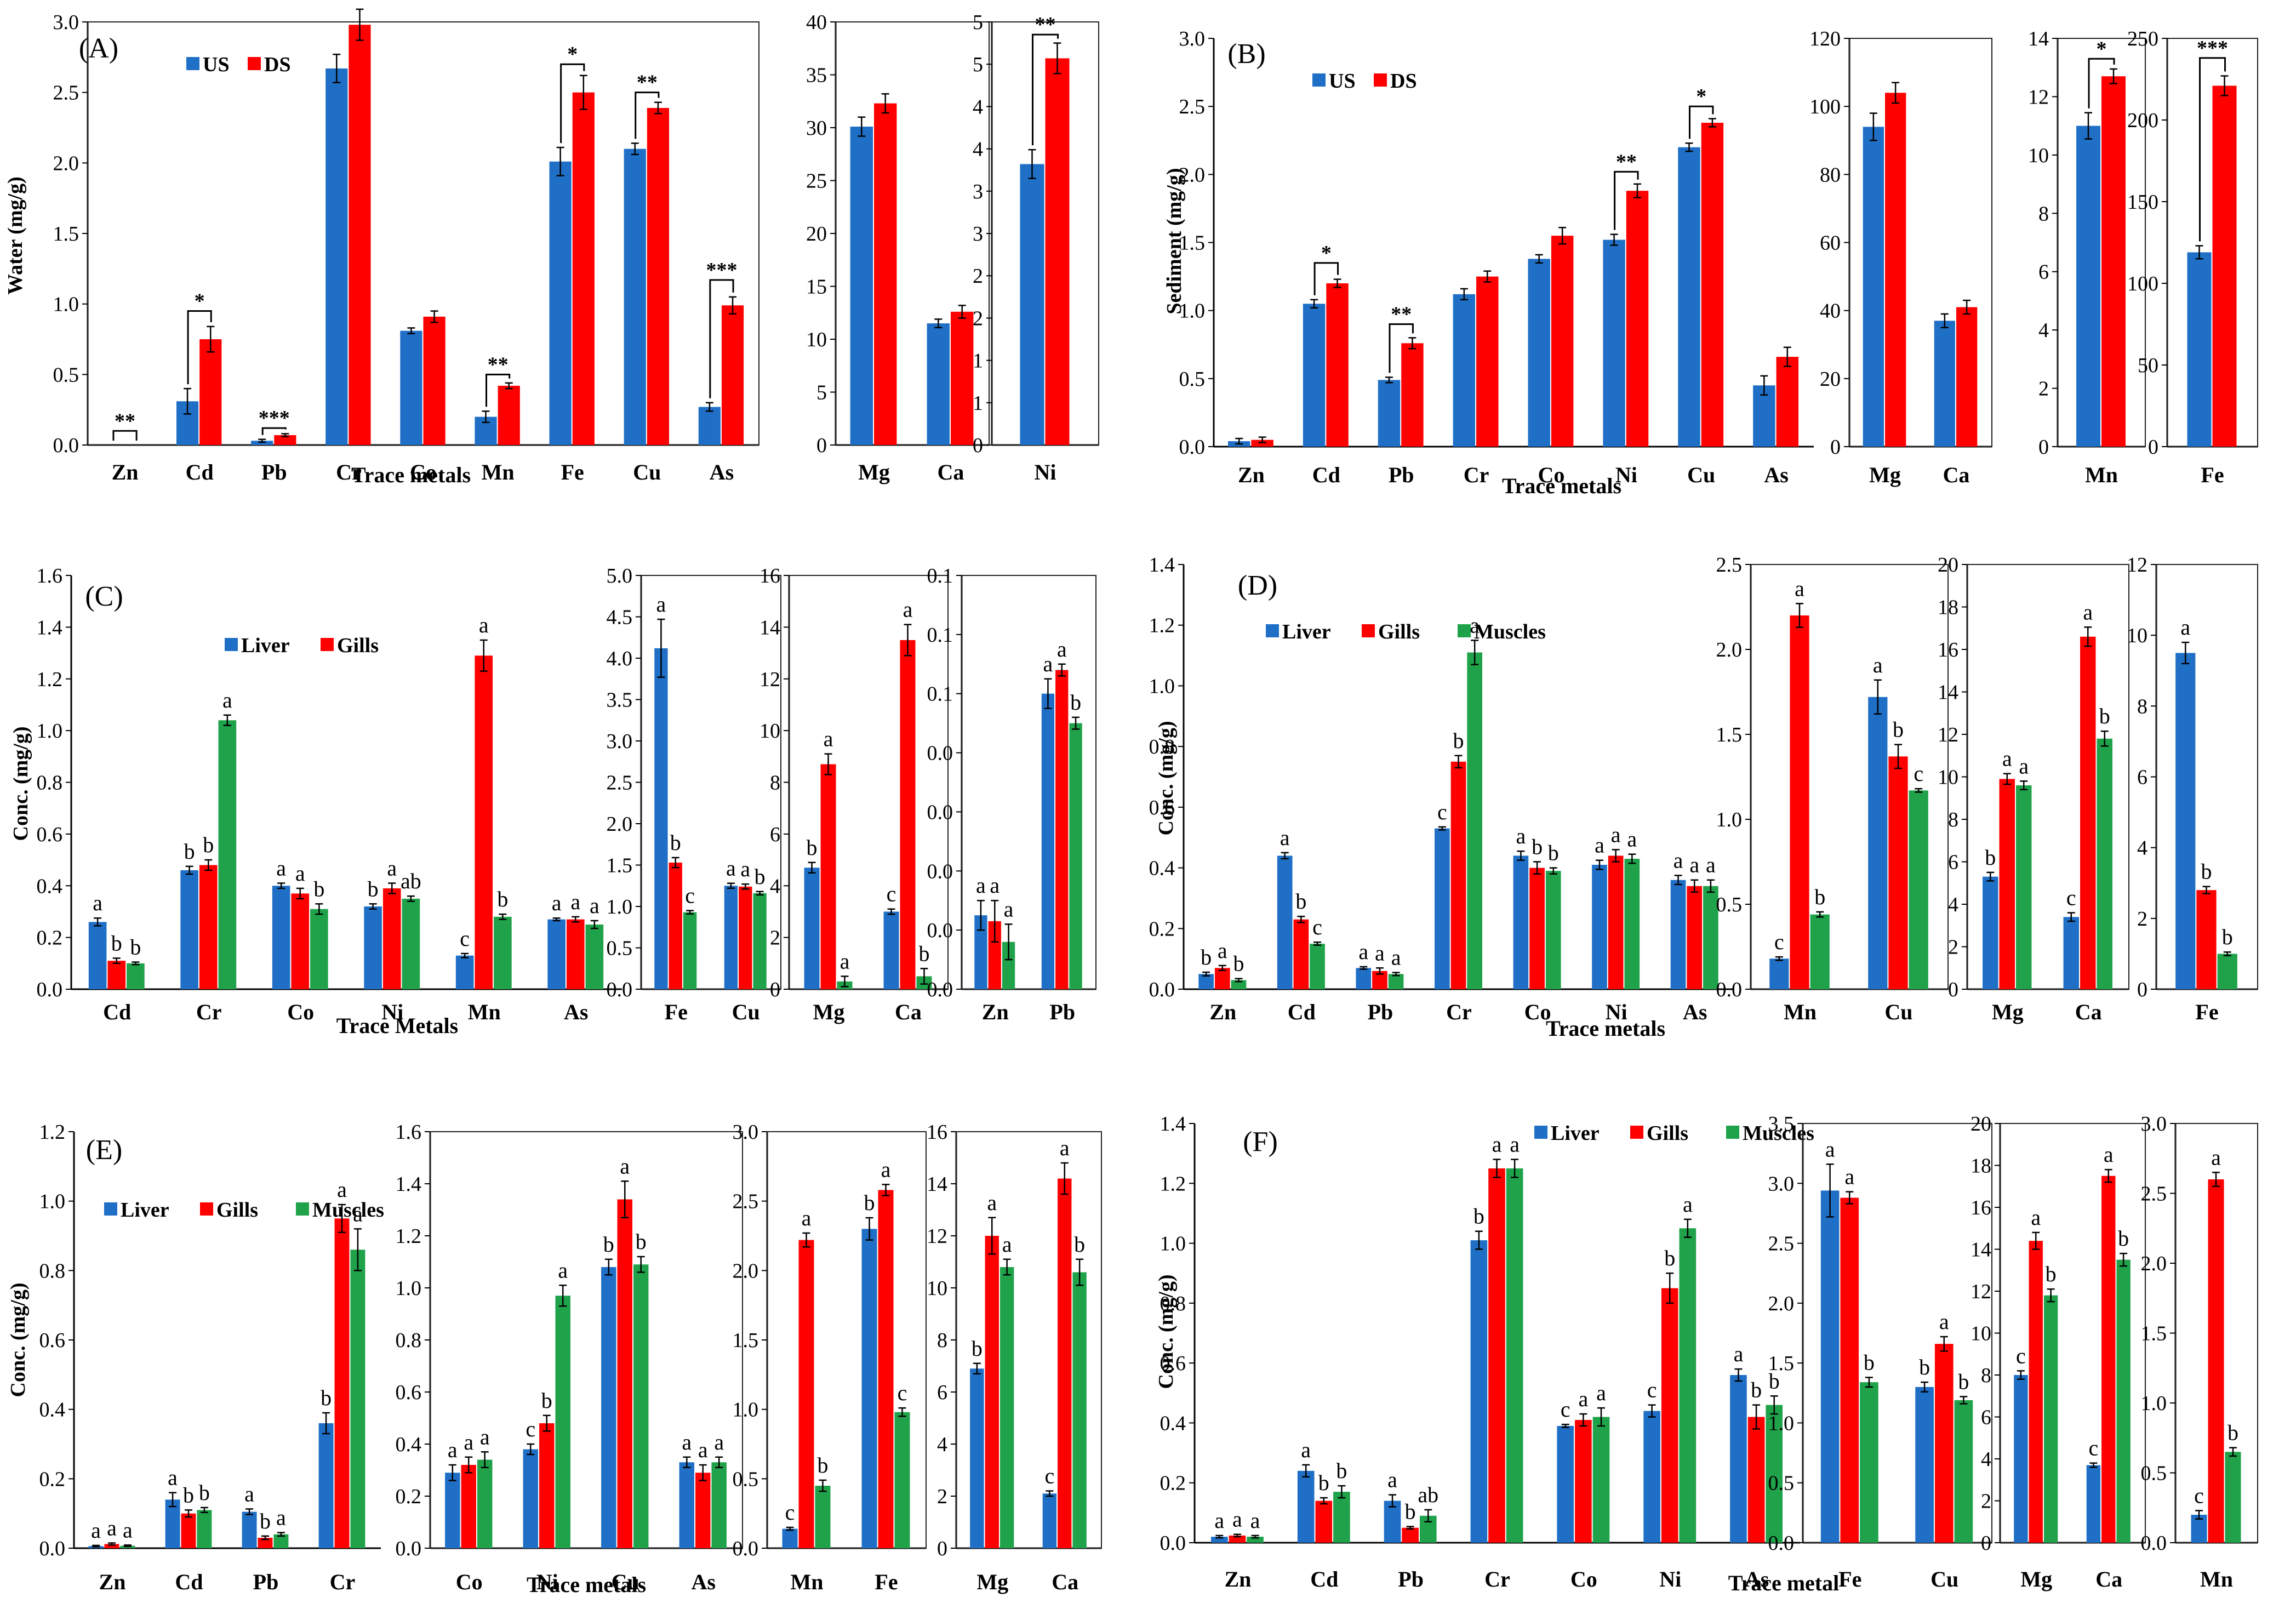 This screenshot has width=2296, height=1603. I want to click on panel-d-sub1-significance-letter: a, so click(1475, 625).